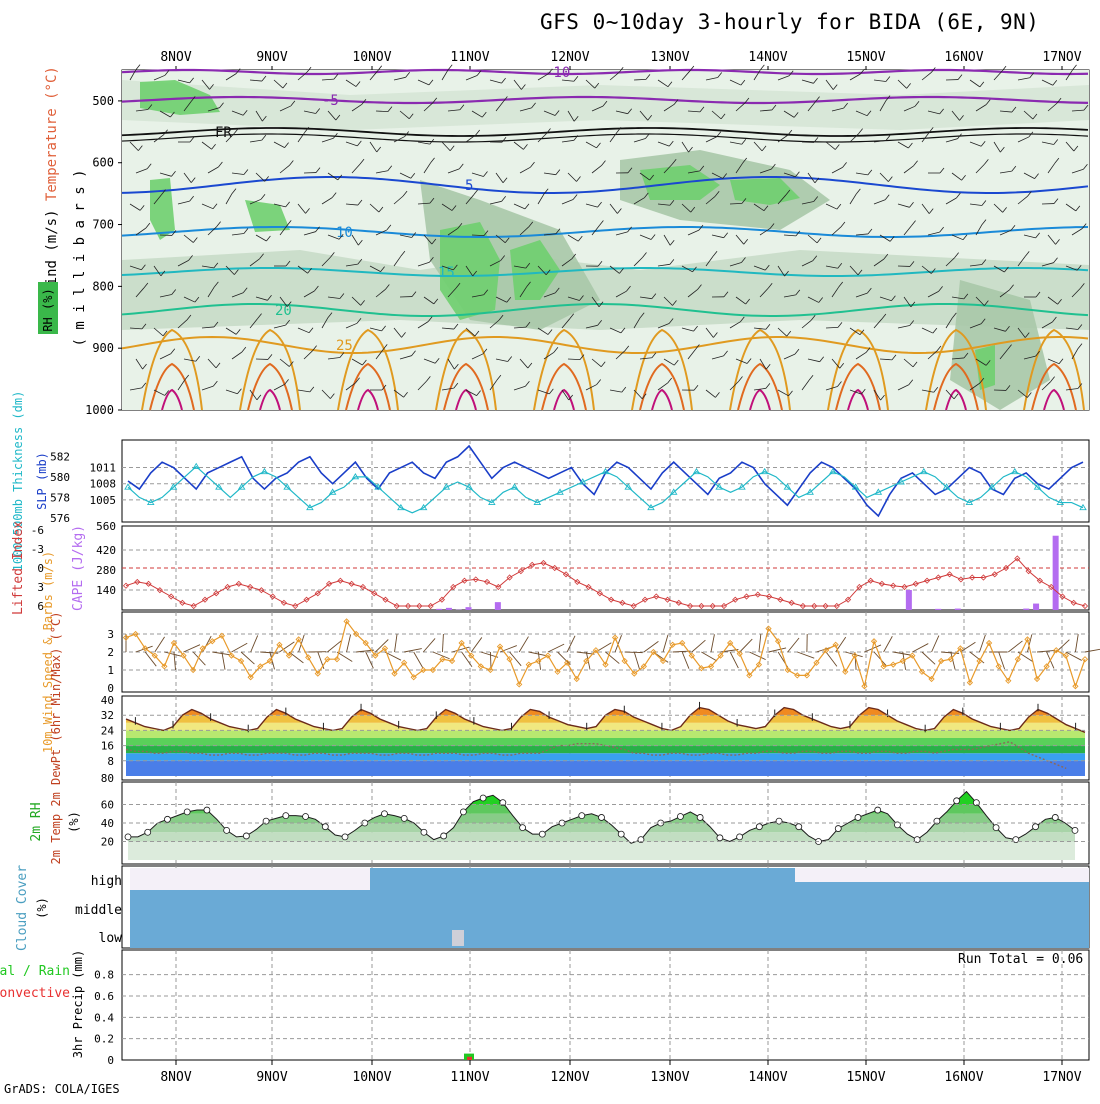 The height and width of the screenshot is (1104, 1100). What do you see at coordinates (103, 225) in the screenshot?
I see `pressure-tick-label: 700` at bounding box center [103, 225].